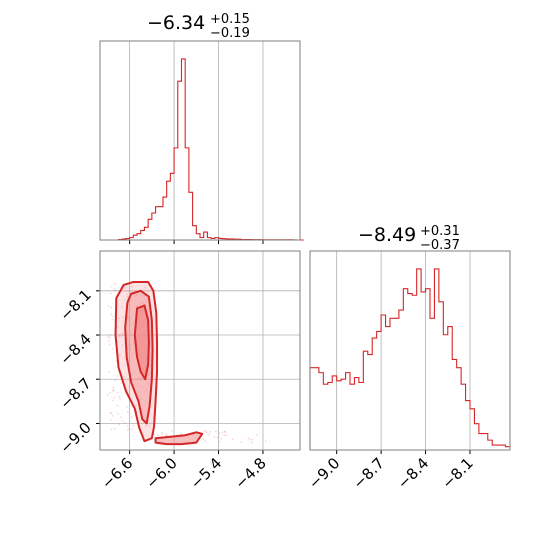  I want to click on joint-contour-plot, so click(198, 352).